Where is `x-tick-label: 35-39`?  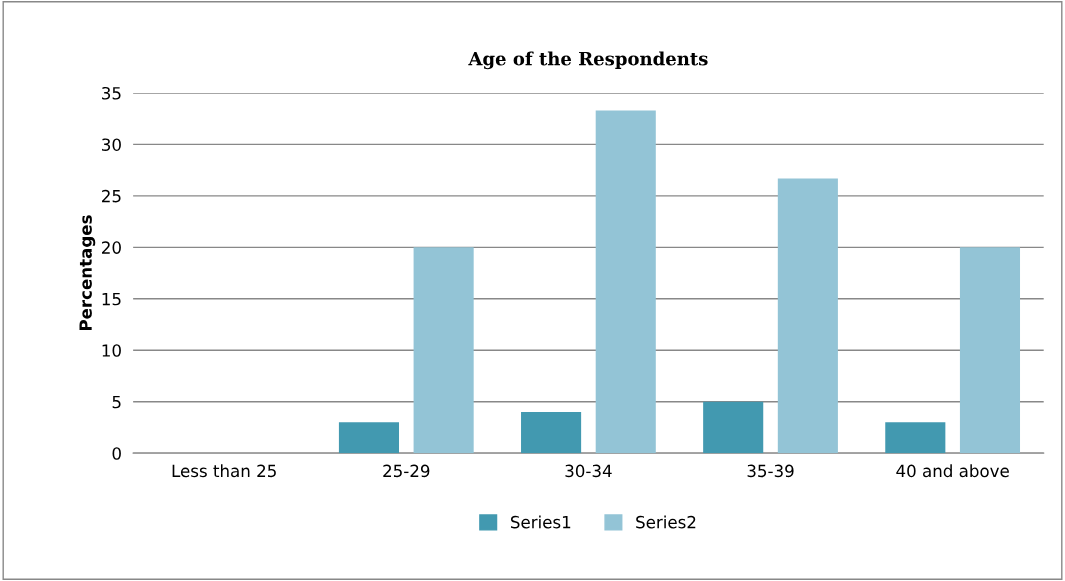 x-tick-label: 35-39 is located at coordinates (770, 471).